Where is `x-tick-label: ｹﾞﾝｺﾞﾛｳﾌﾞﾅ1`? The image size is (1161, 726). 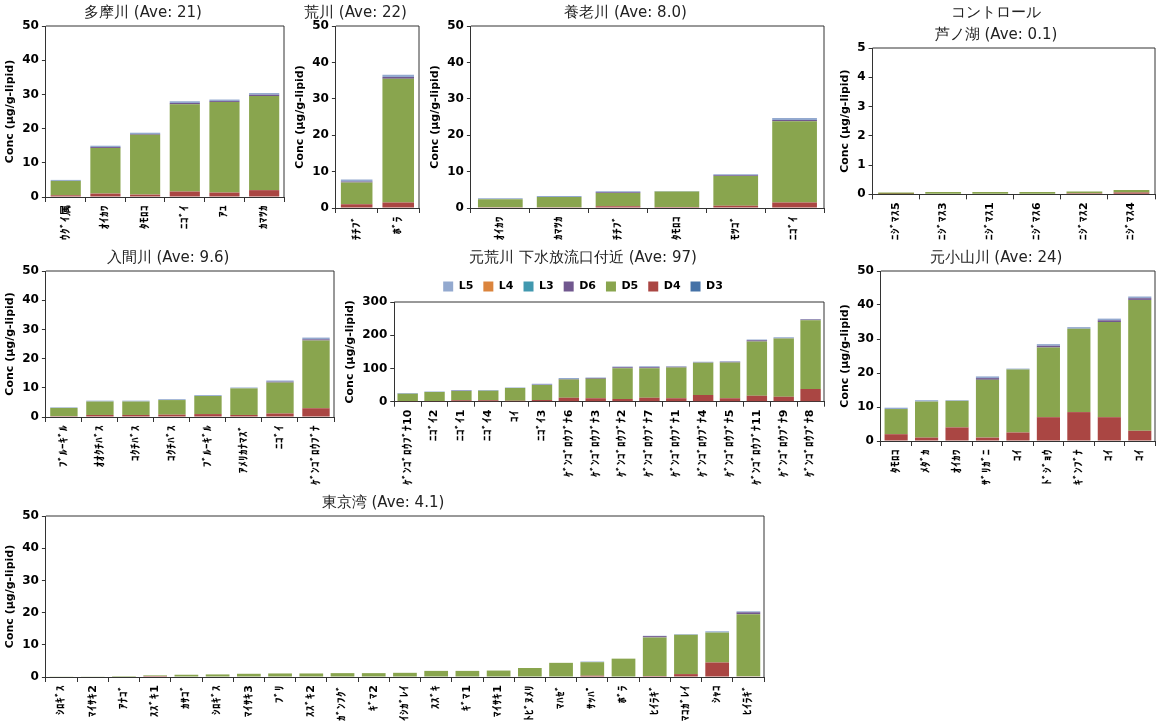
x-tick-label: ｹﾞﾝｺﾞﾛｳﾌﾞﾅ1 is located at coordinates (676, 443).